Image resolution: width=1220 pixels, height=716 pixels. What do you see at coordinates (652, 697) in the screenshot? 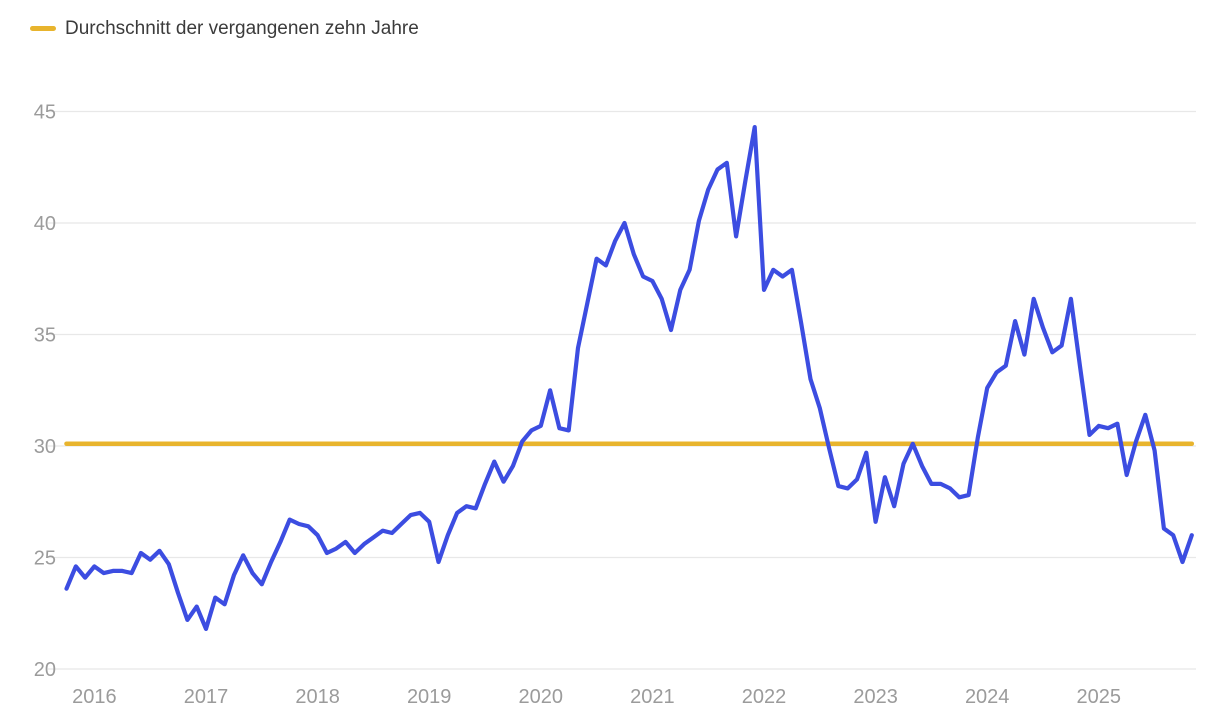
I see `x-tick-label-2021: 2021` at bounding box center [652, 697].